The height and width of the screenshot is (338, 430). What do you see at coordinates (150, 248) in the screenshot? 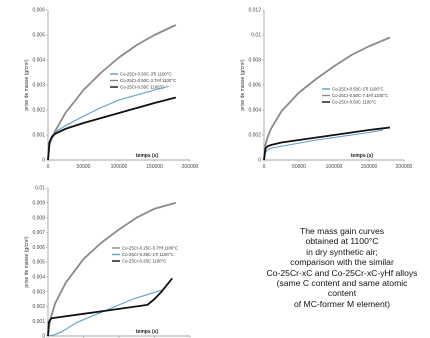
I see `legend-entry: Co-25Cr-0.25C-3.7Hf 1100°C` at bounding box center [150, 248].